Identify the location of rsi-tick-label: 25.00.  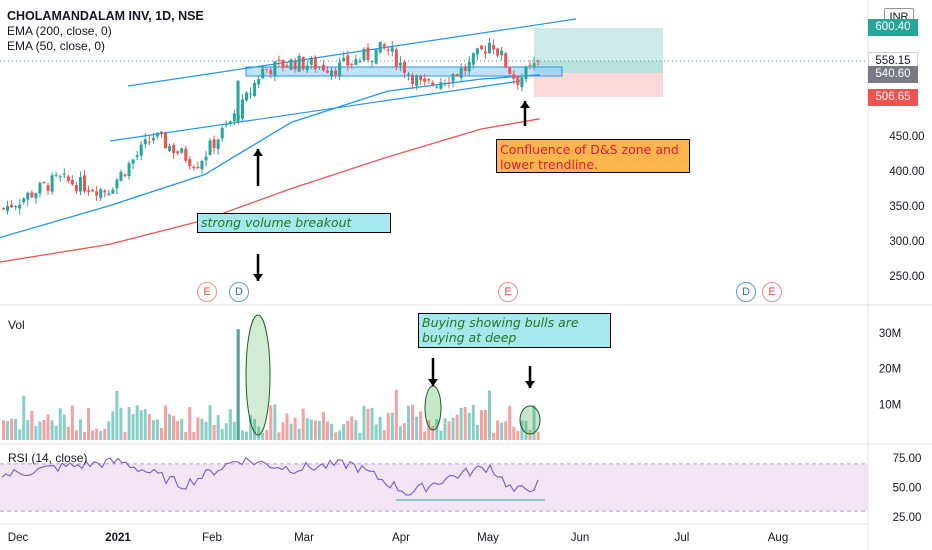
(907, 518).